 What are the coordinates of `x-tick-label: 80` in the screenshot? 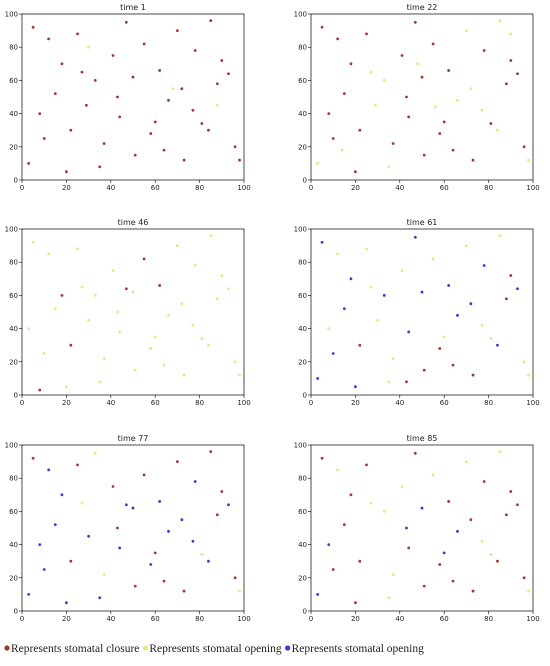 It's located at (488, 188).